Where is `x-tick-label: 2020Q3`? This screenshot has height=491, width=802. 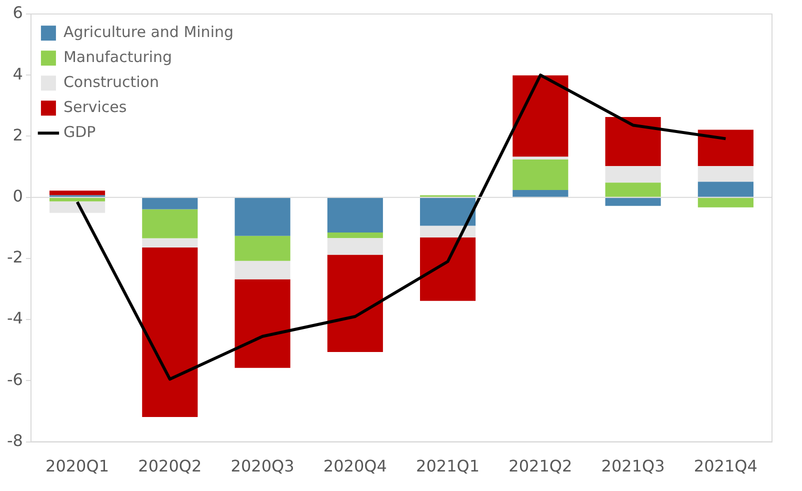 x-tick-label: 2020Q3 is located at coordinates (262, 466).